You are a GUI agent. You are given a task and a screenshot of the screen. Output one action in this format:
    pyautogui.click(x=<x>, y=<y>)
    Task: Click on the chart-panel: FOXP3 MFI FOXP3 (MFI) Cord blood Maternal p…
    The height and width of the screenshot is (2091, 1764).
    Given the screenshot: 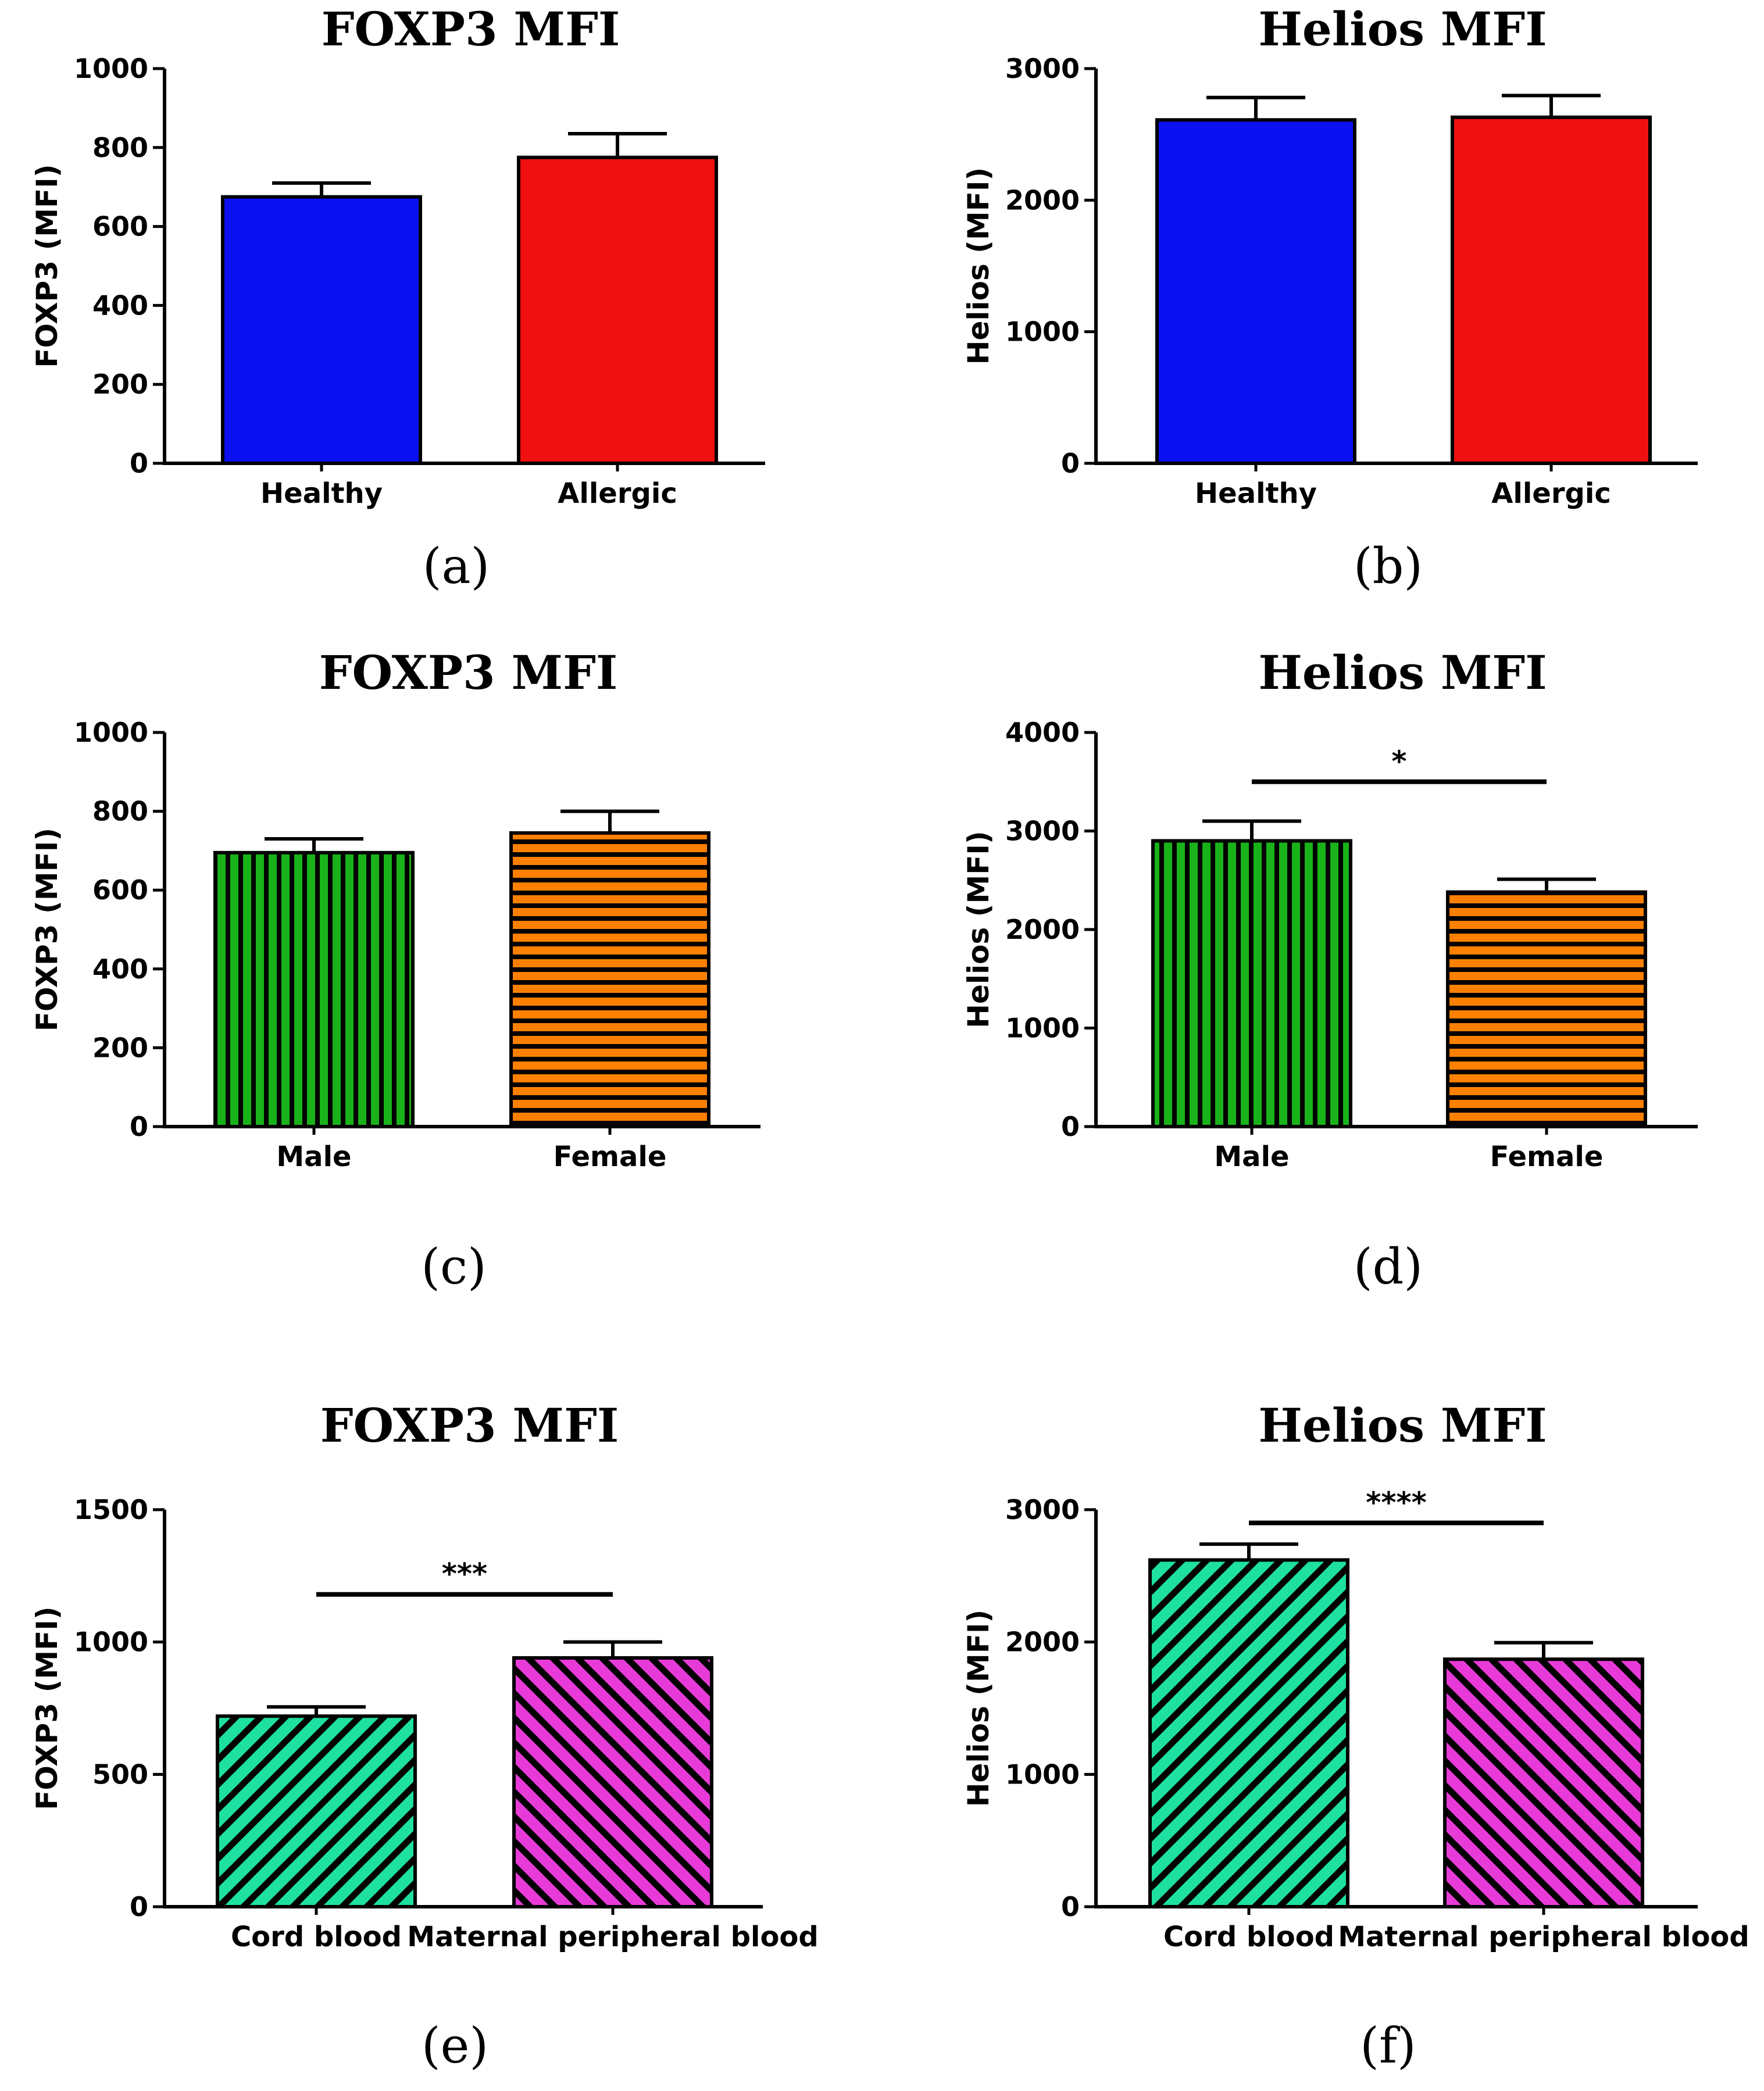 What is the action you would take?
    pyautogui.click(x=424, y=1736)
    